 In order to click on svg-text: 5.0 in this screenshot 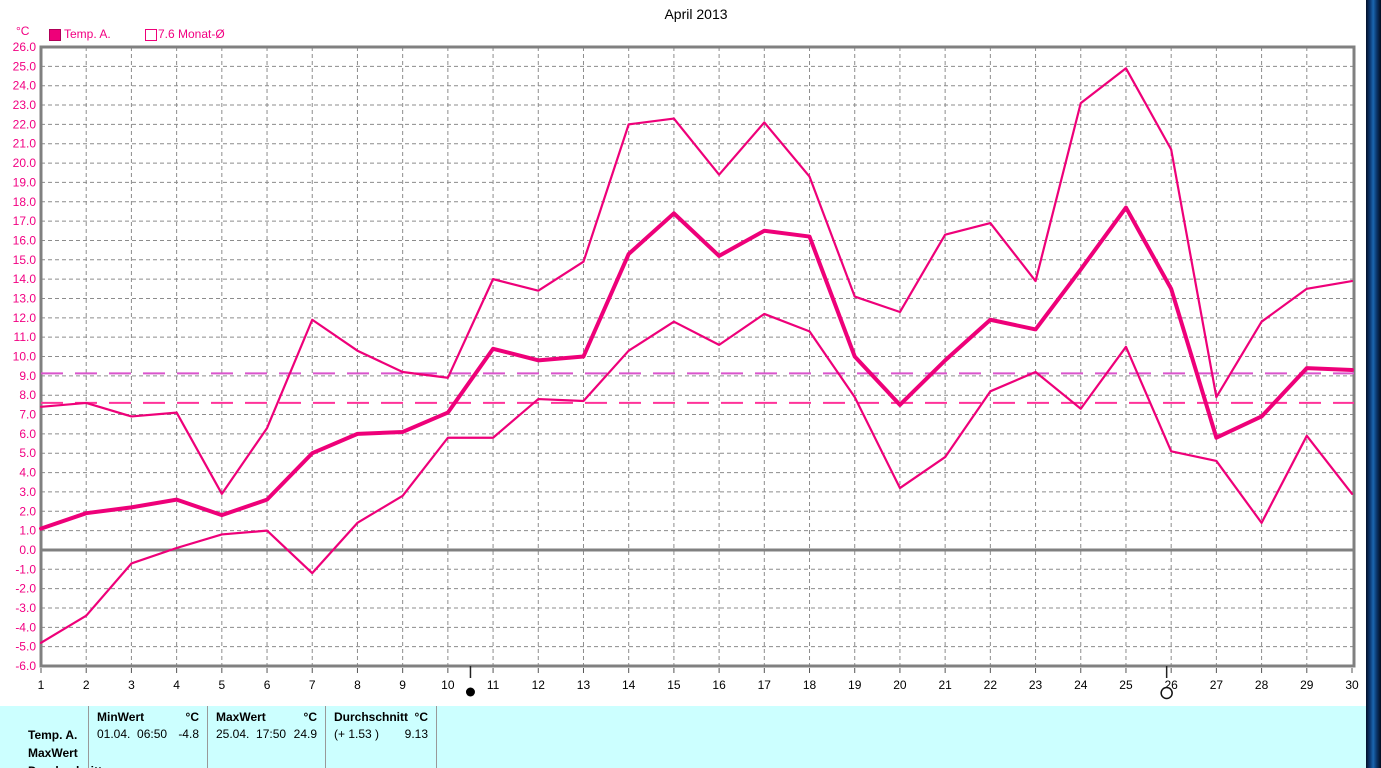, I will do `click(27, 453)`.